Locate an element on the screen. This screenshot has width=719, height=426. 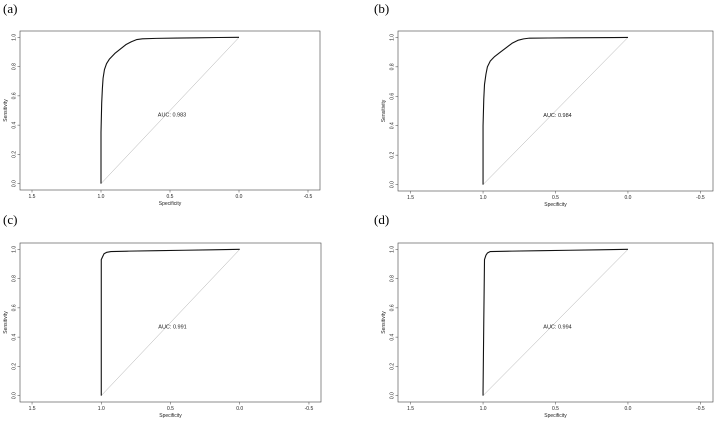
panel-label-a: (a) is located at coordinates (10, 8).